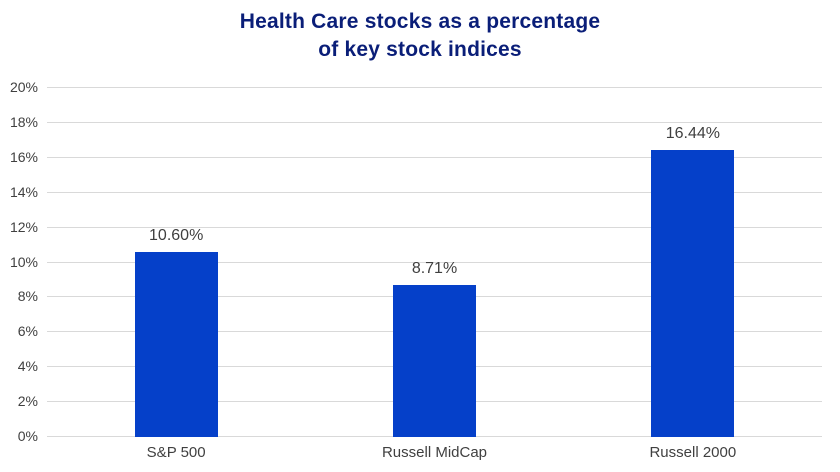 The width and height of the screenshot is (840, 472). I want to click on y-axis: 0% 2% 4% 6% 8% 10% 12% 14% 16% 18% 20%, so click(19, 261).